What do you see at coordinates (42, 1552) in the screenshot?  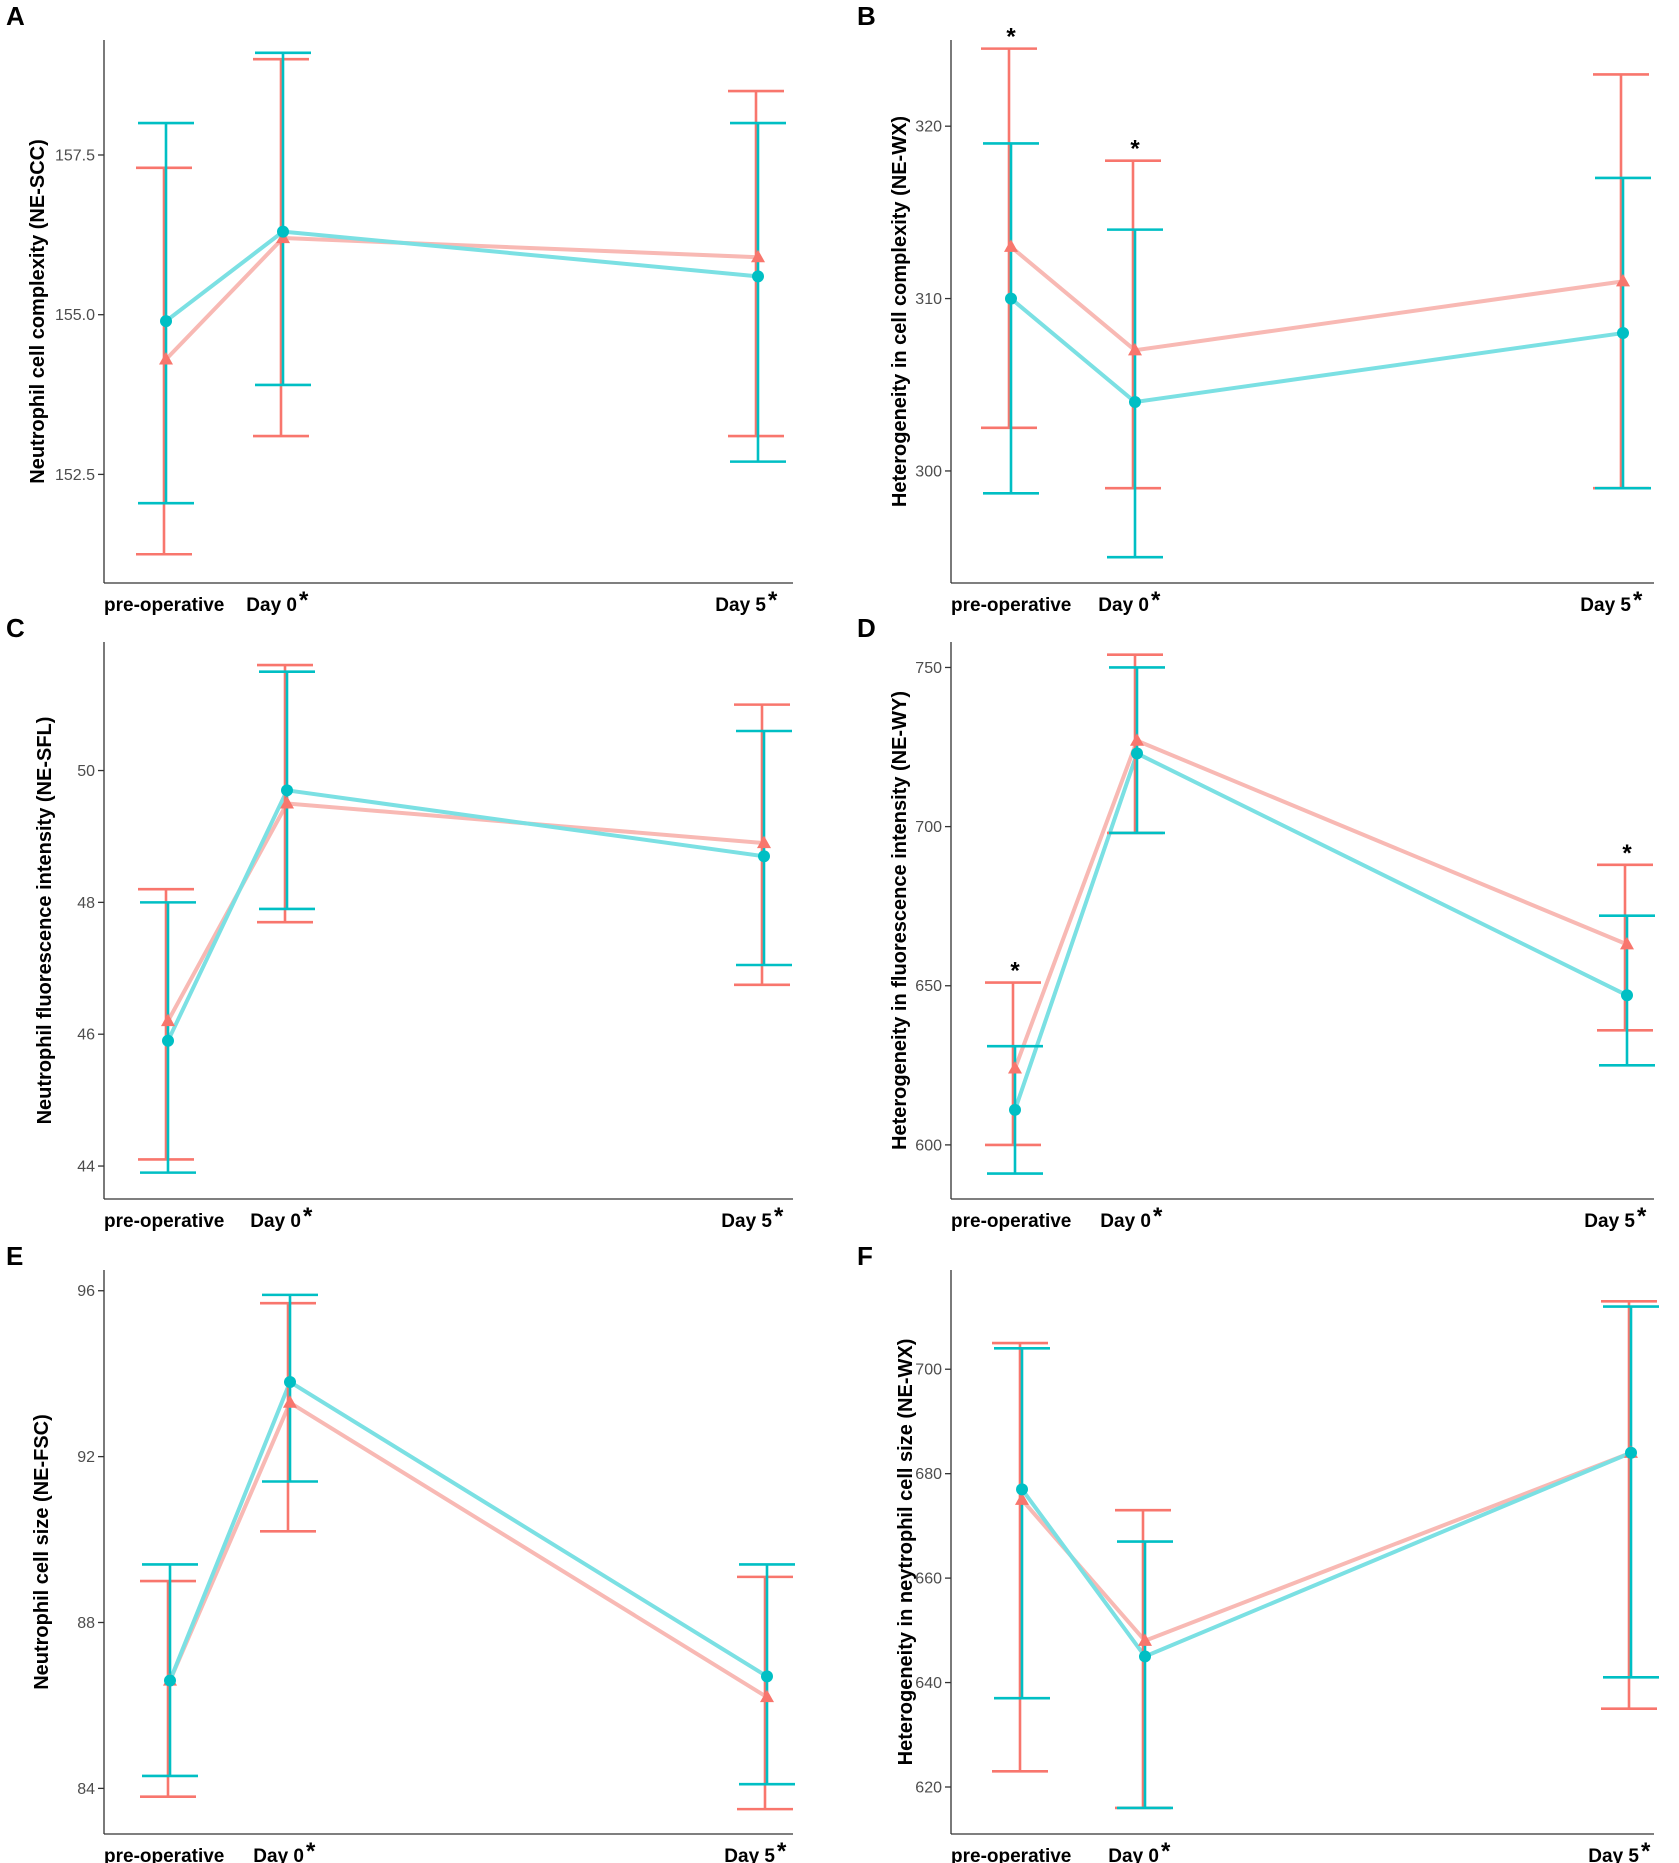 I see `y-axis-label: Neutrophil cell size (NE-FSC)` at bounding box center [42, 1552].